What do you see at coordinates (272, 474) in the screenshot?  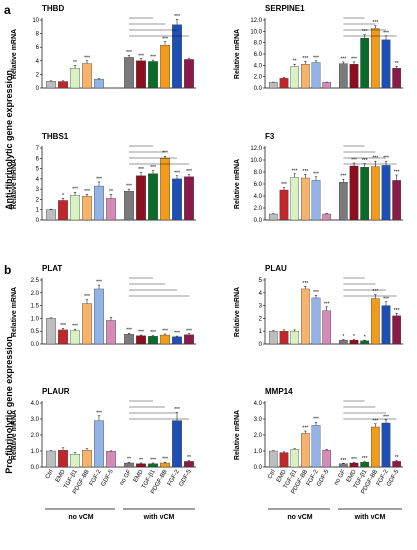 I see `category-label: Ctrl` at bounding box center [272, 474].